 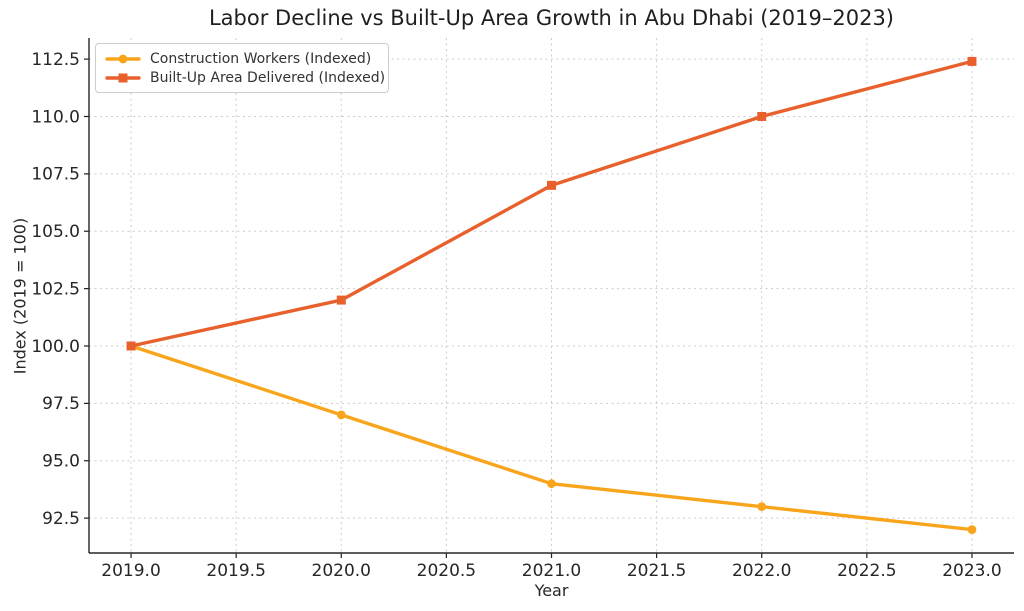 I want to click on y-tick-label: 110.0, so click(x=55, y=117).